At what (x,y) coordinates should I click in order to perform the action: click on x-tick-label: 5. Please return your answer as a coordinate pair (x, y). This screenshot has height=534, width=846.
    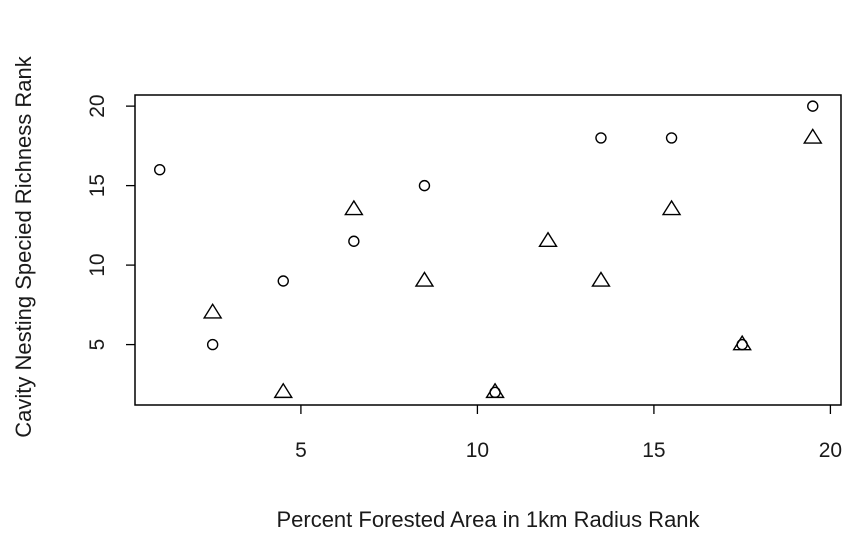
    Looking at the image, I should click on (301, 450).